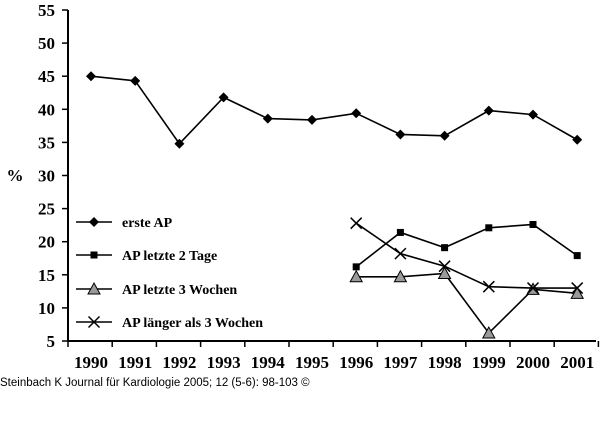  Describe the element at coordinates (46, 308) in the screenshot. I see `y-tick-label: 10` at that location.